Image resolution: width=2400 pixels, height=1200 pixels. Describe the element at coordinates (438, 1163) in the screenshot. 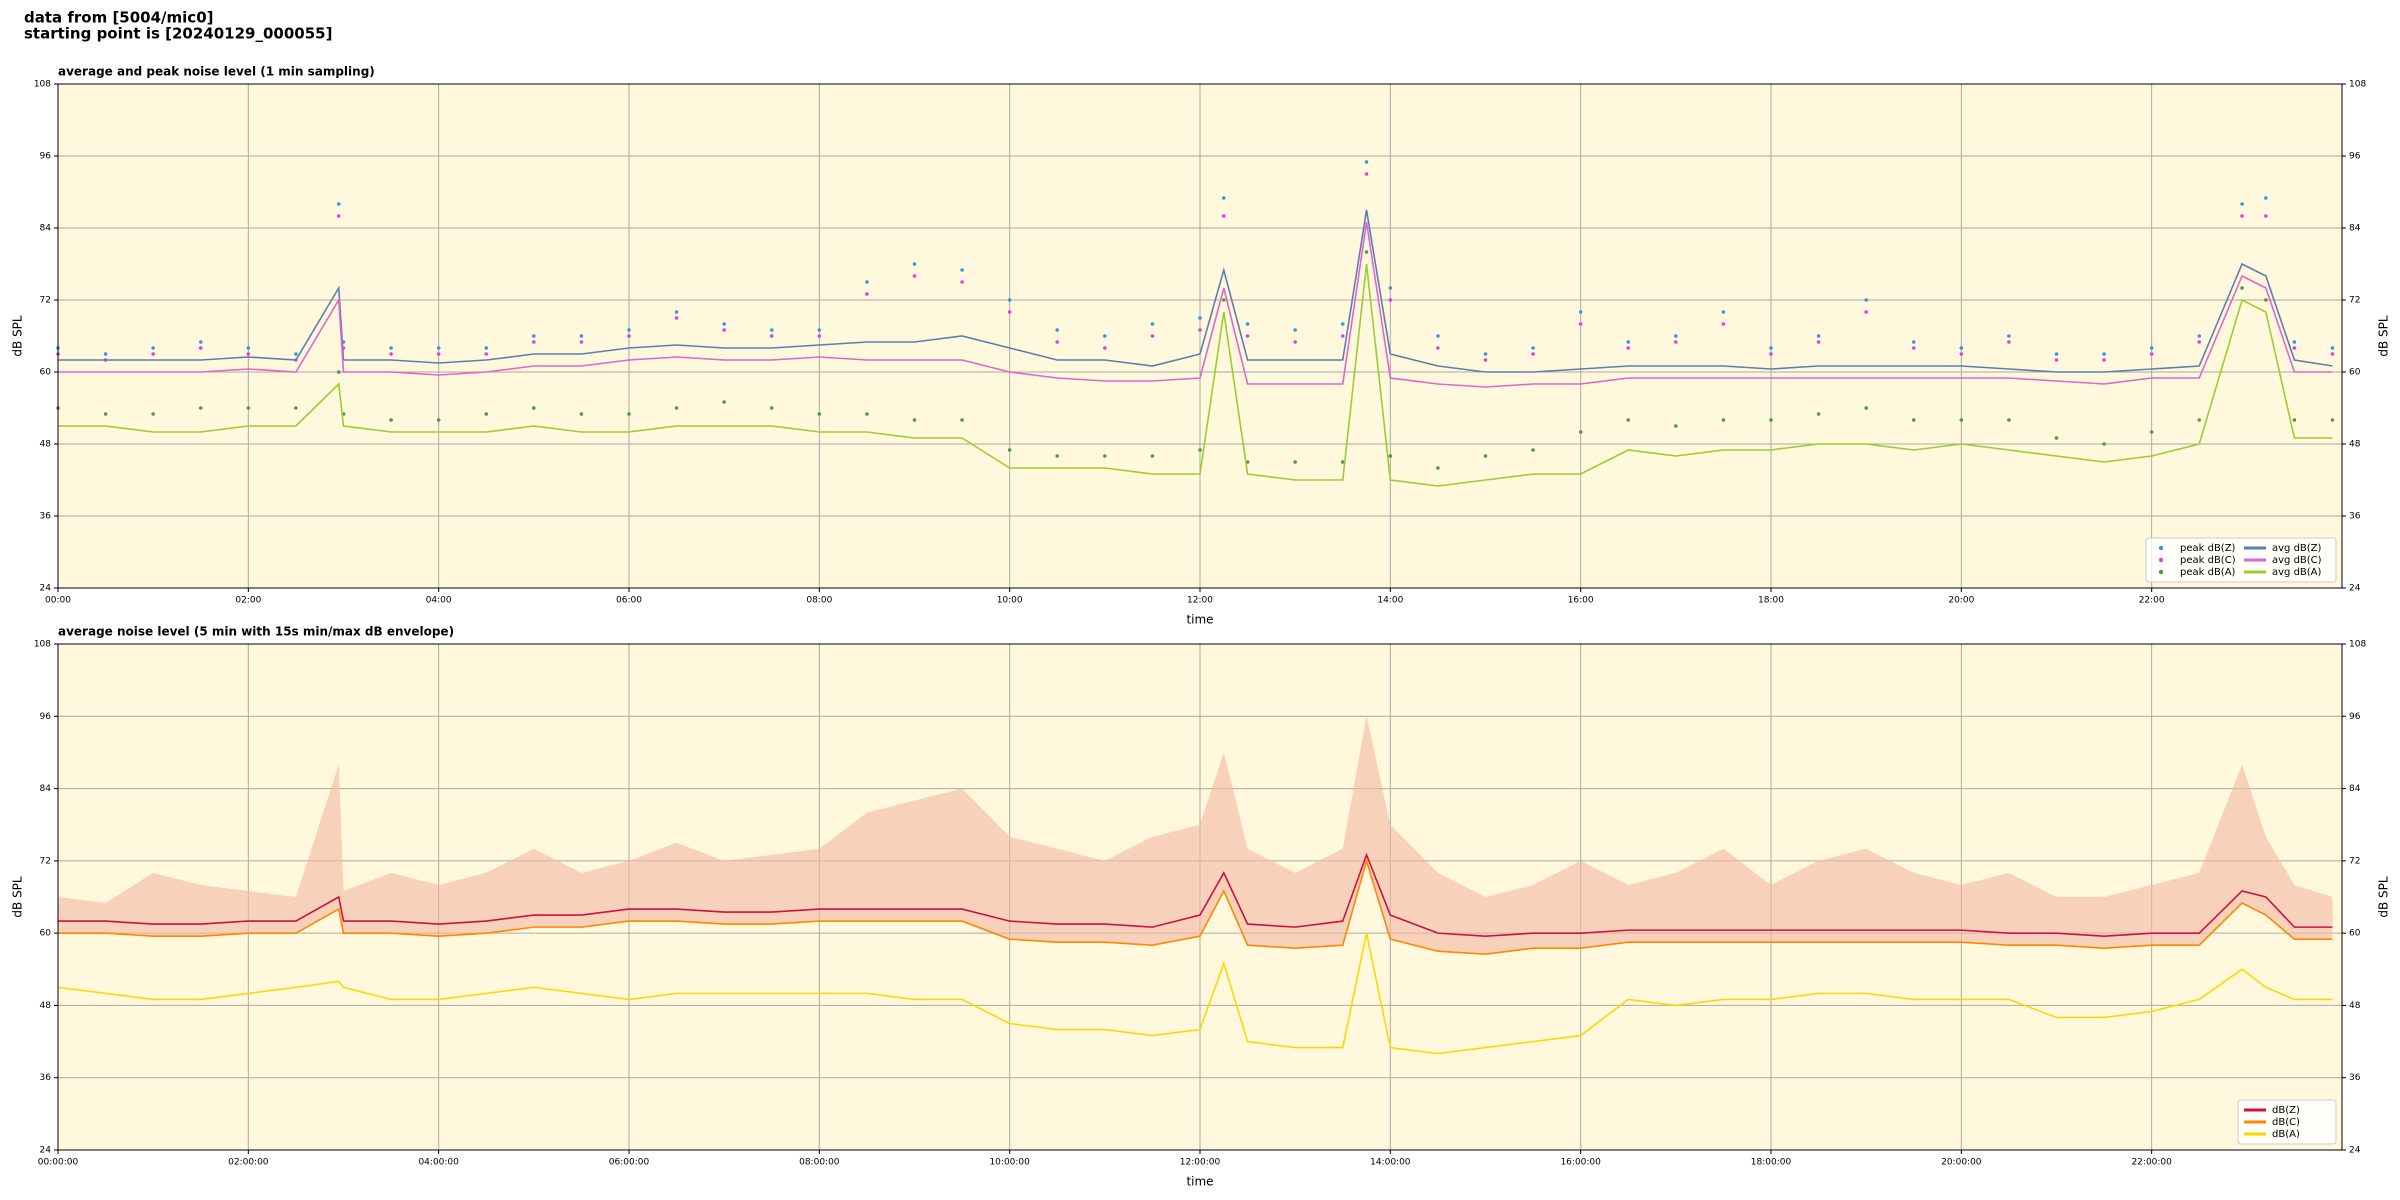

I see `x-tick-label: 04:00:00` at that location.